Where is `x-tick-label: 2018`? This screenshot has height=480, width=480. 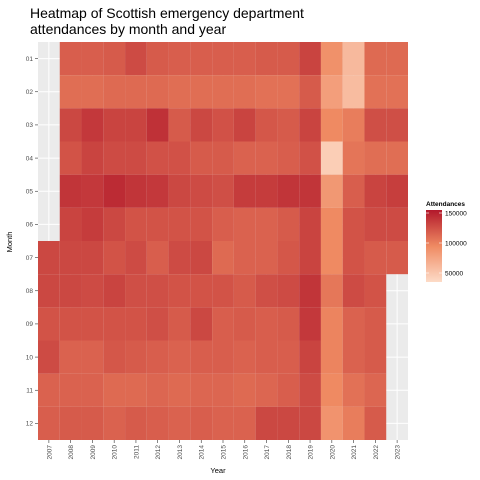 x-tick-label: 2018 is located at coordinates (289, 452).